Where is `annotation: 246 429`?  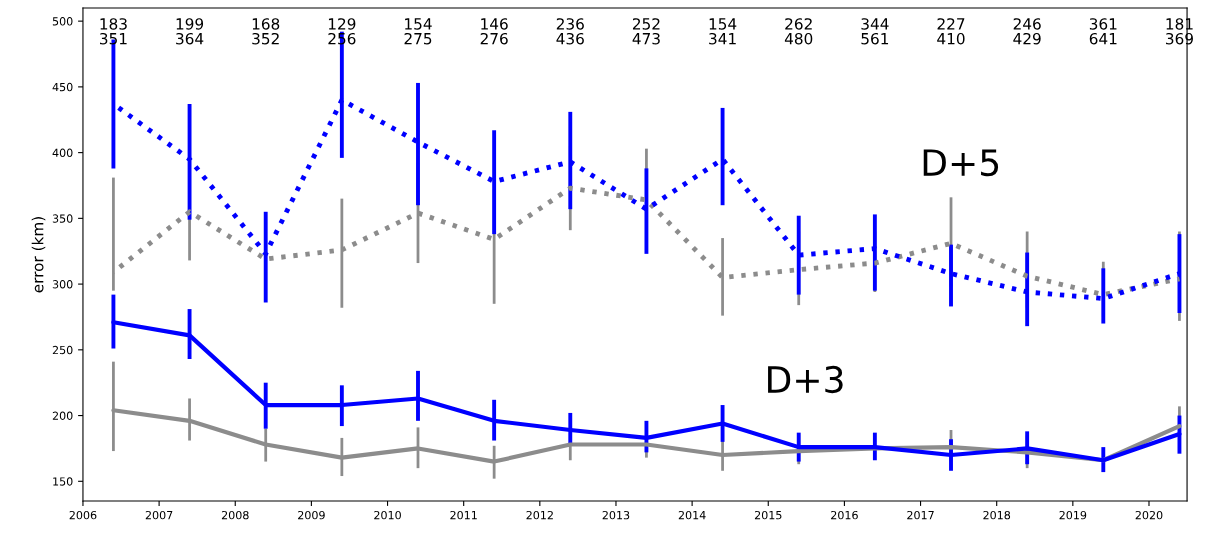 annotation: 246 429 is located at coordinates (1027, 31).